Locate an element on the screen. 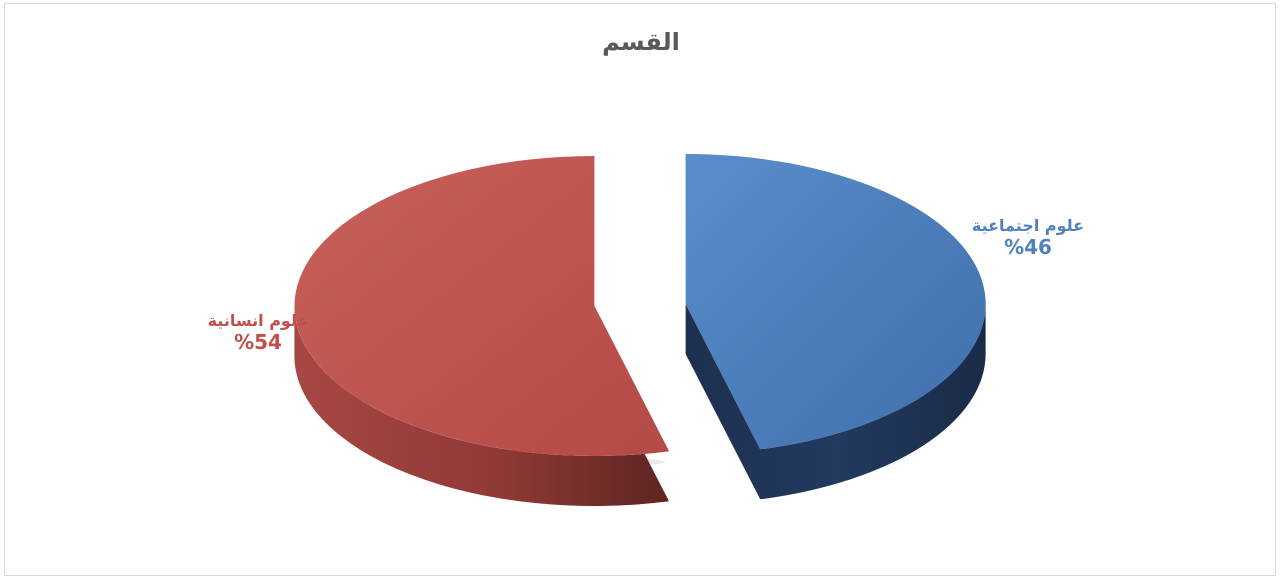 Image resolution: width=1282 pixels, height=579 pixels. data-label-b-value: %54 is located at coordinates (258, 342).